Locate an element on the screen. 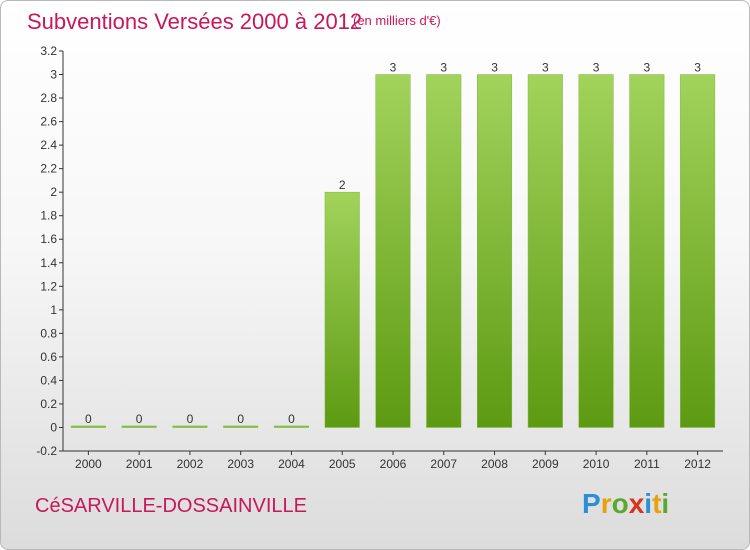 This screenshot has width=750, height=550. logo-letter: x is located at coordinates (636, 503).